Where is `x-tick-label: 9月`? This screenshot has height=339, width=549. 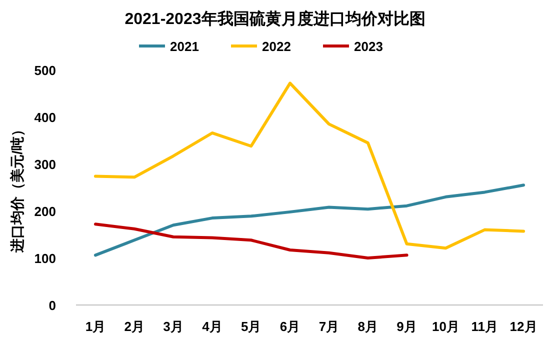 x-tick-label: 9月 is located at coordinates (406, 326).